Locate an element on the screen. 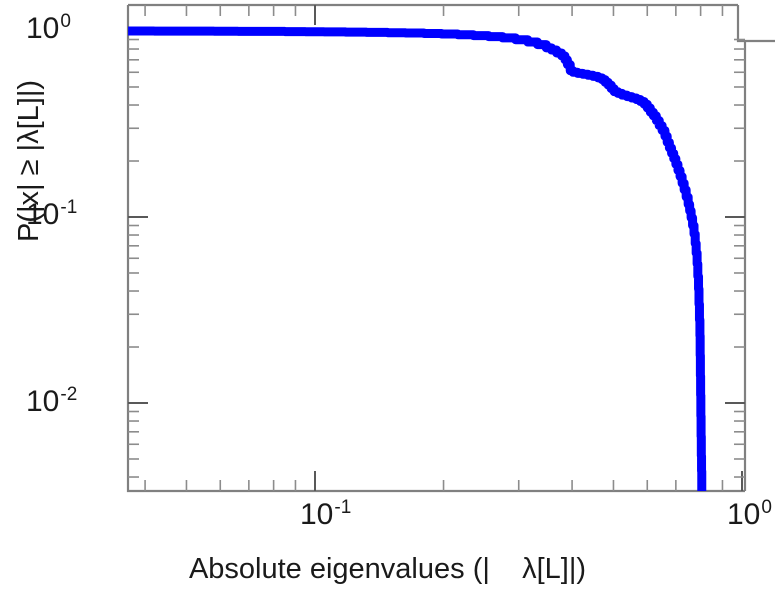 This screenshot has height=600, width=775. y-axis-label-container: P(|x| ≥ |λ[L]|) is located at coordinates (34, 185).